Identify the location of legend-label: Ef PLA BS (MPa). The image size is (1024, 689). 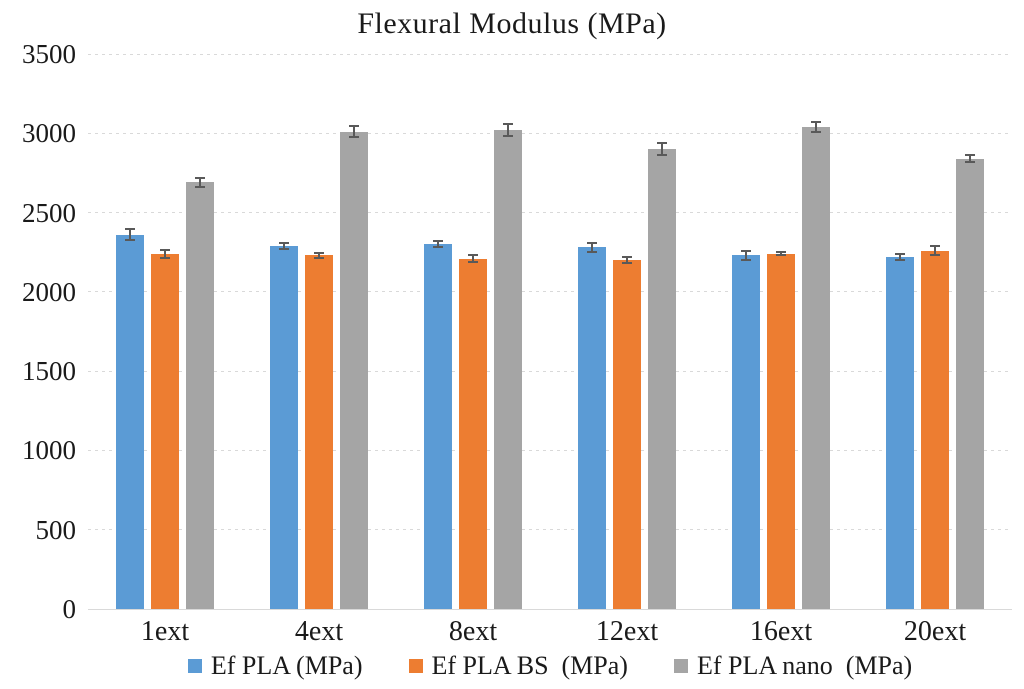
(529, 665).